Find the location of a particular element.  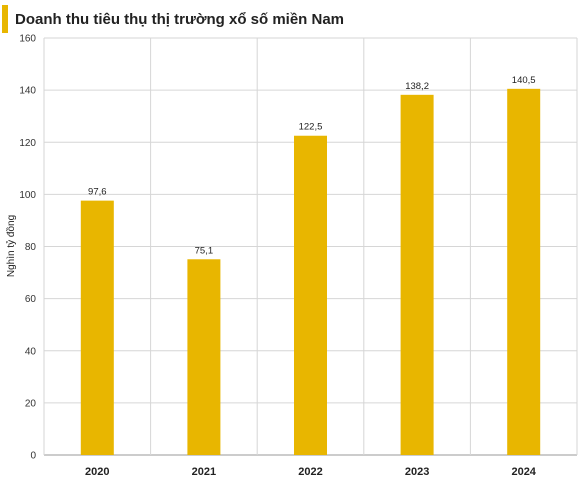

data-label-2021: 75,1 is located at coordinates (204, 250).